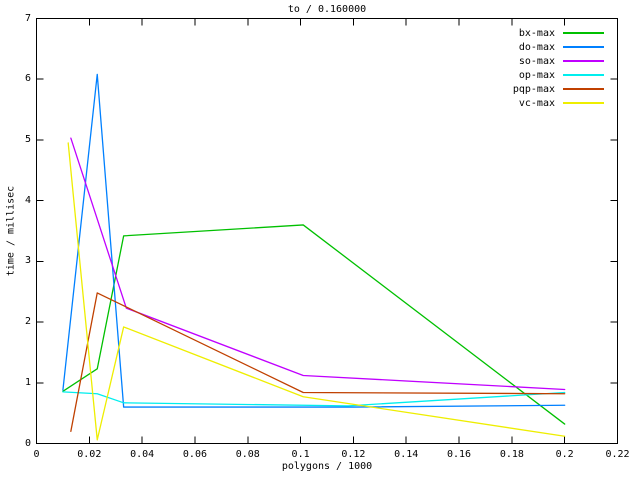  I want to click on y-tick-label: 1, so click(27, 382).